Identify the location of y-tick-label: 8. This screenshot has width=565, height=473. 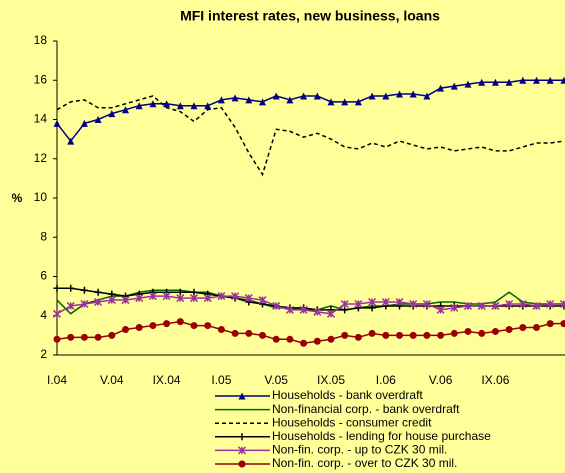
(43, 236).